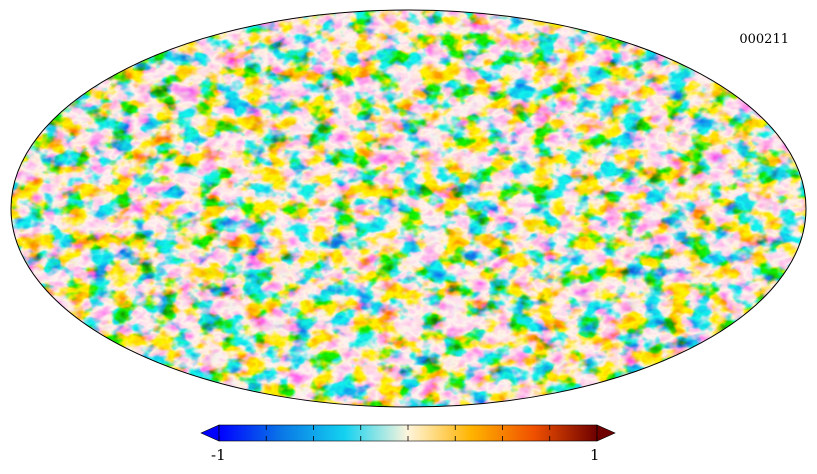  Describe the element at coordinates (764, 39) in the screenshot. I see `map-id-label: 000211` at that location.